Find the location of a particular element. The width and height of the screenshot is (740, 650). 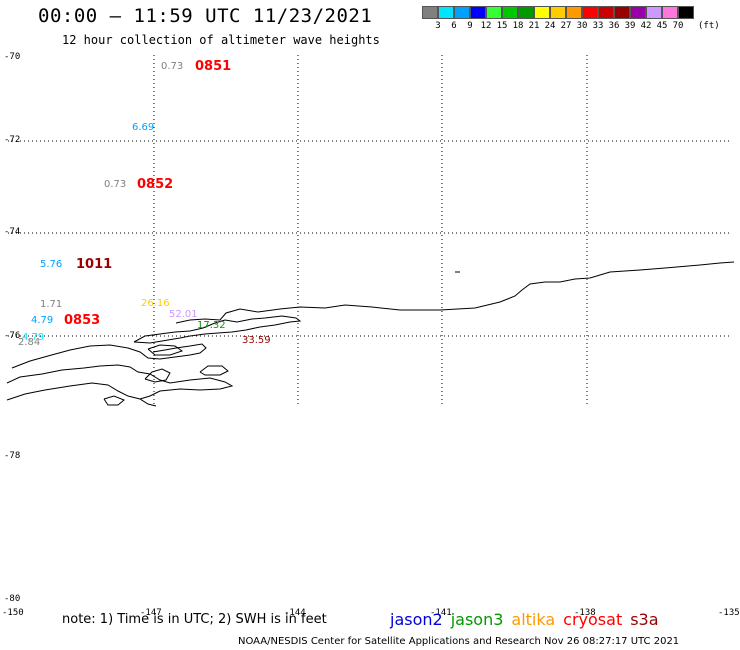

satellite-name: jason2 is located at coordinates (416, 619).